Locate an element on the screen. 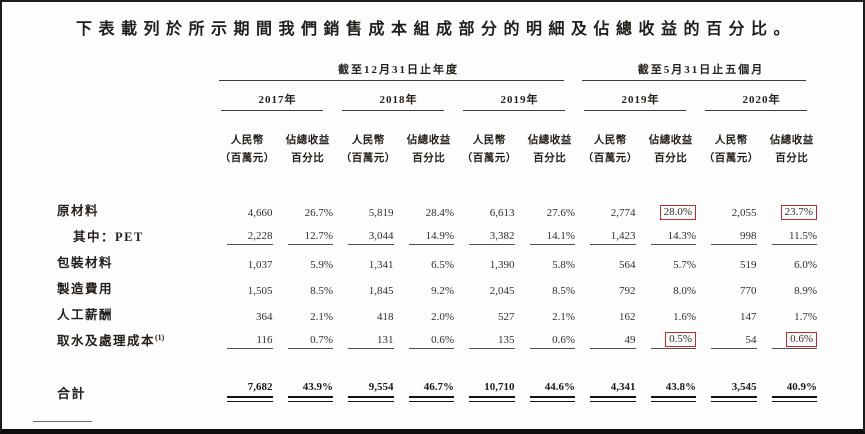 This screenshot has height=434, width=865. total-value-cell: 3,545 is located at coordinates (731, 392).